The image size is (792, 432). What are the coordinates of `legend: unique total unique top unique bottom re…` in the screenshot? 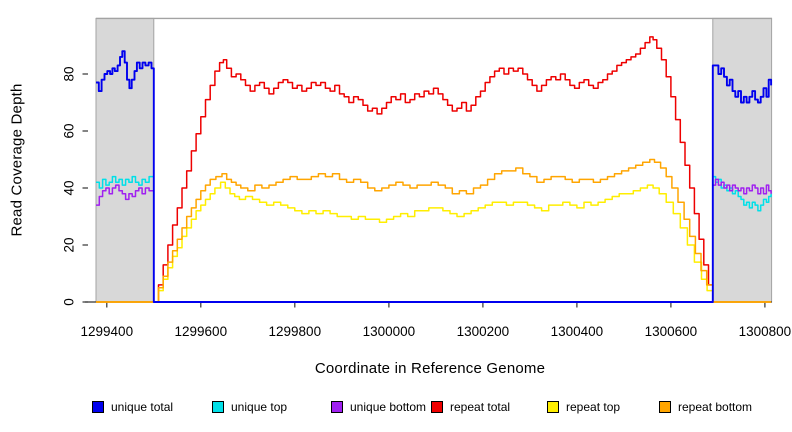 It's located at (396, 409).